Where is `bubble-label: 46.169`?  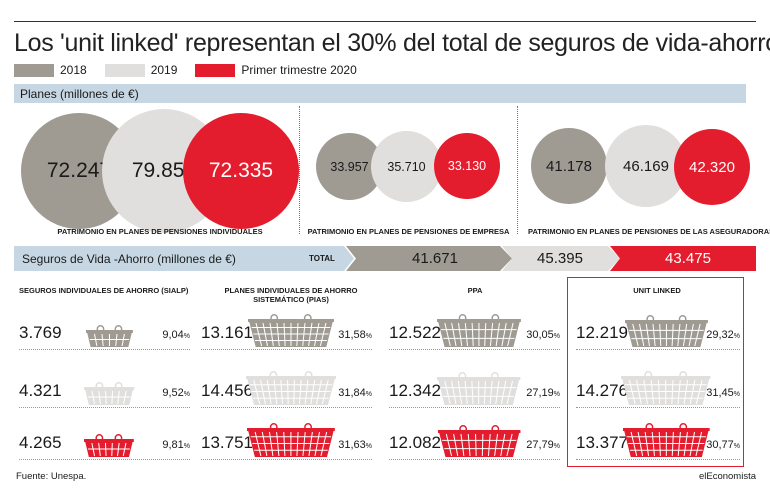 bubble-label: 46.169 is located at coordinates (646, 166).